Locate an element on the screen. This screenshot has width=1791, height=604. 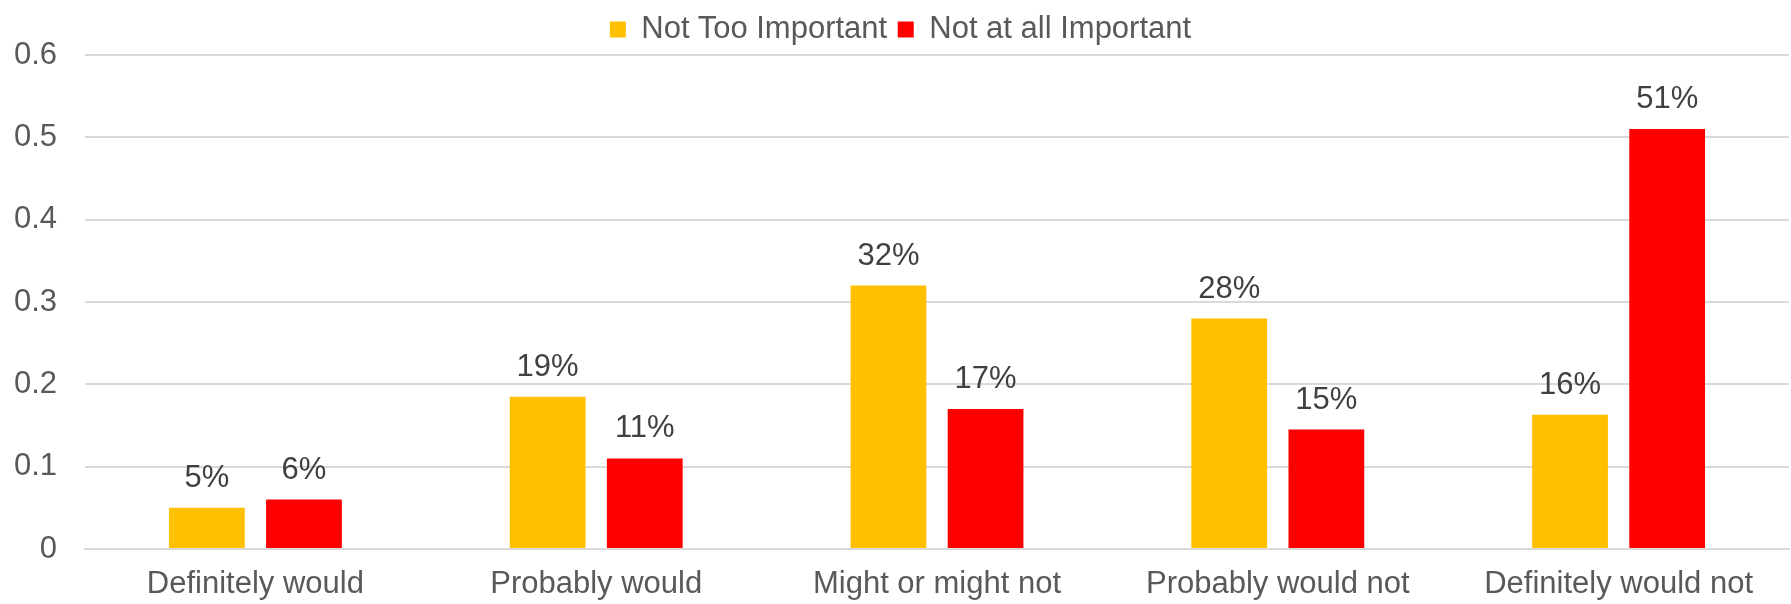
y-tick-label: 0.5 is located at coordinates (35, 135).